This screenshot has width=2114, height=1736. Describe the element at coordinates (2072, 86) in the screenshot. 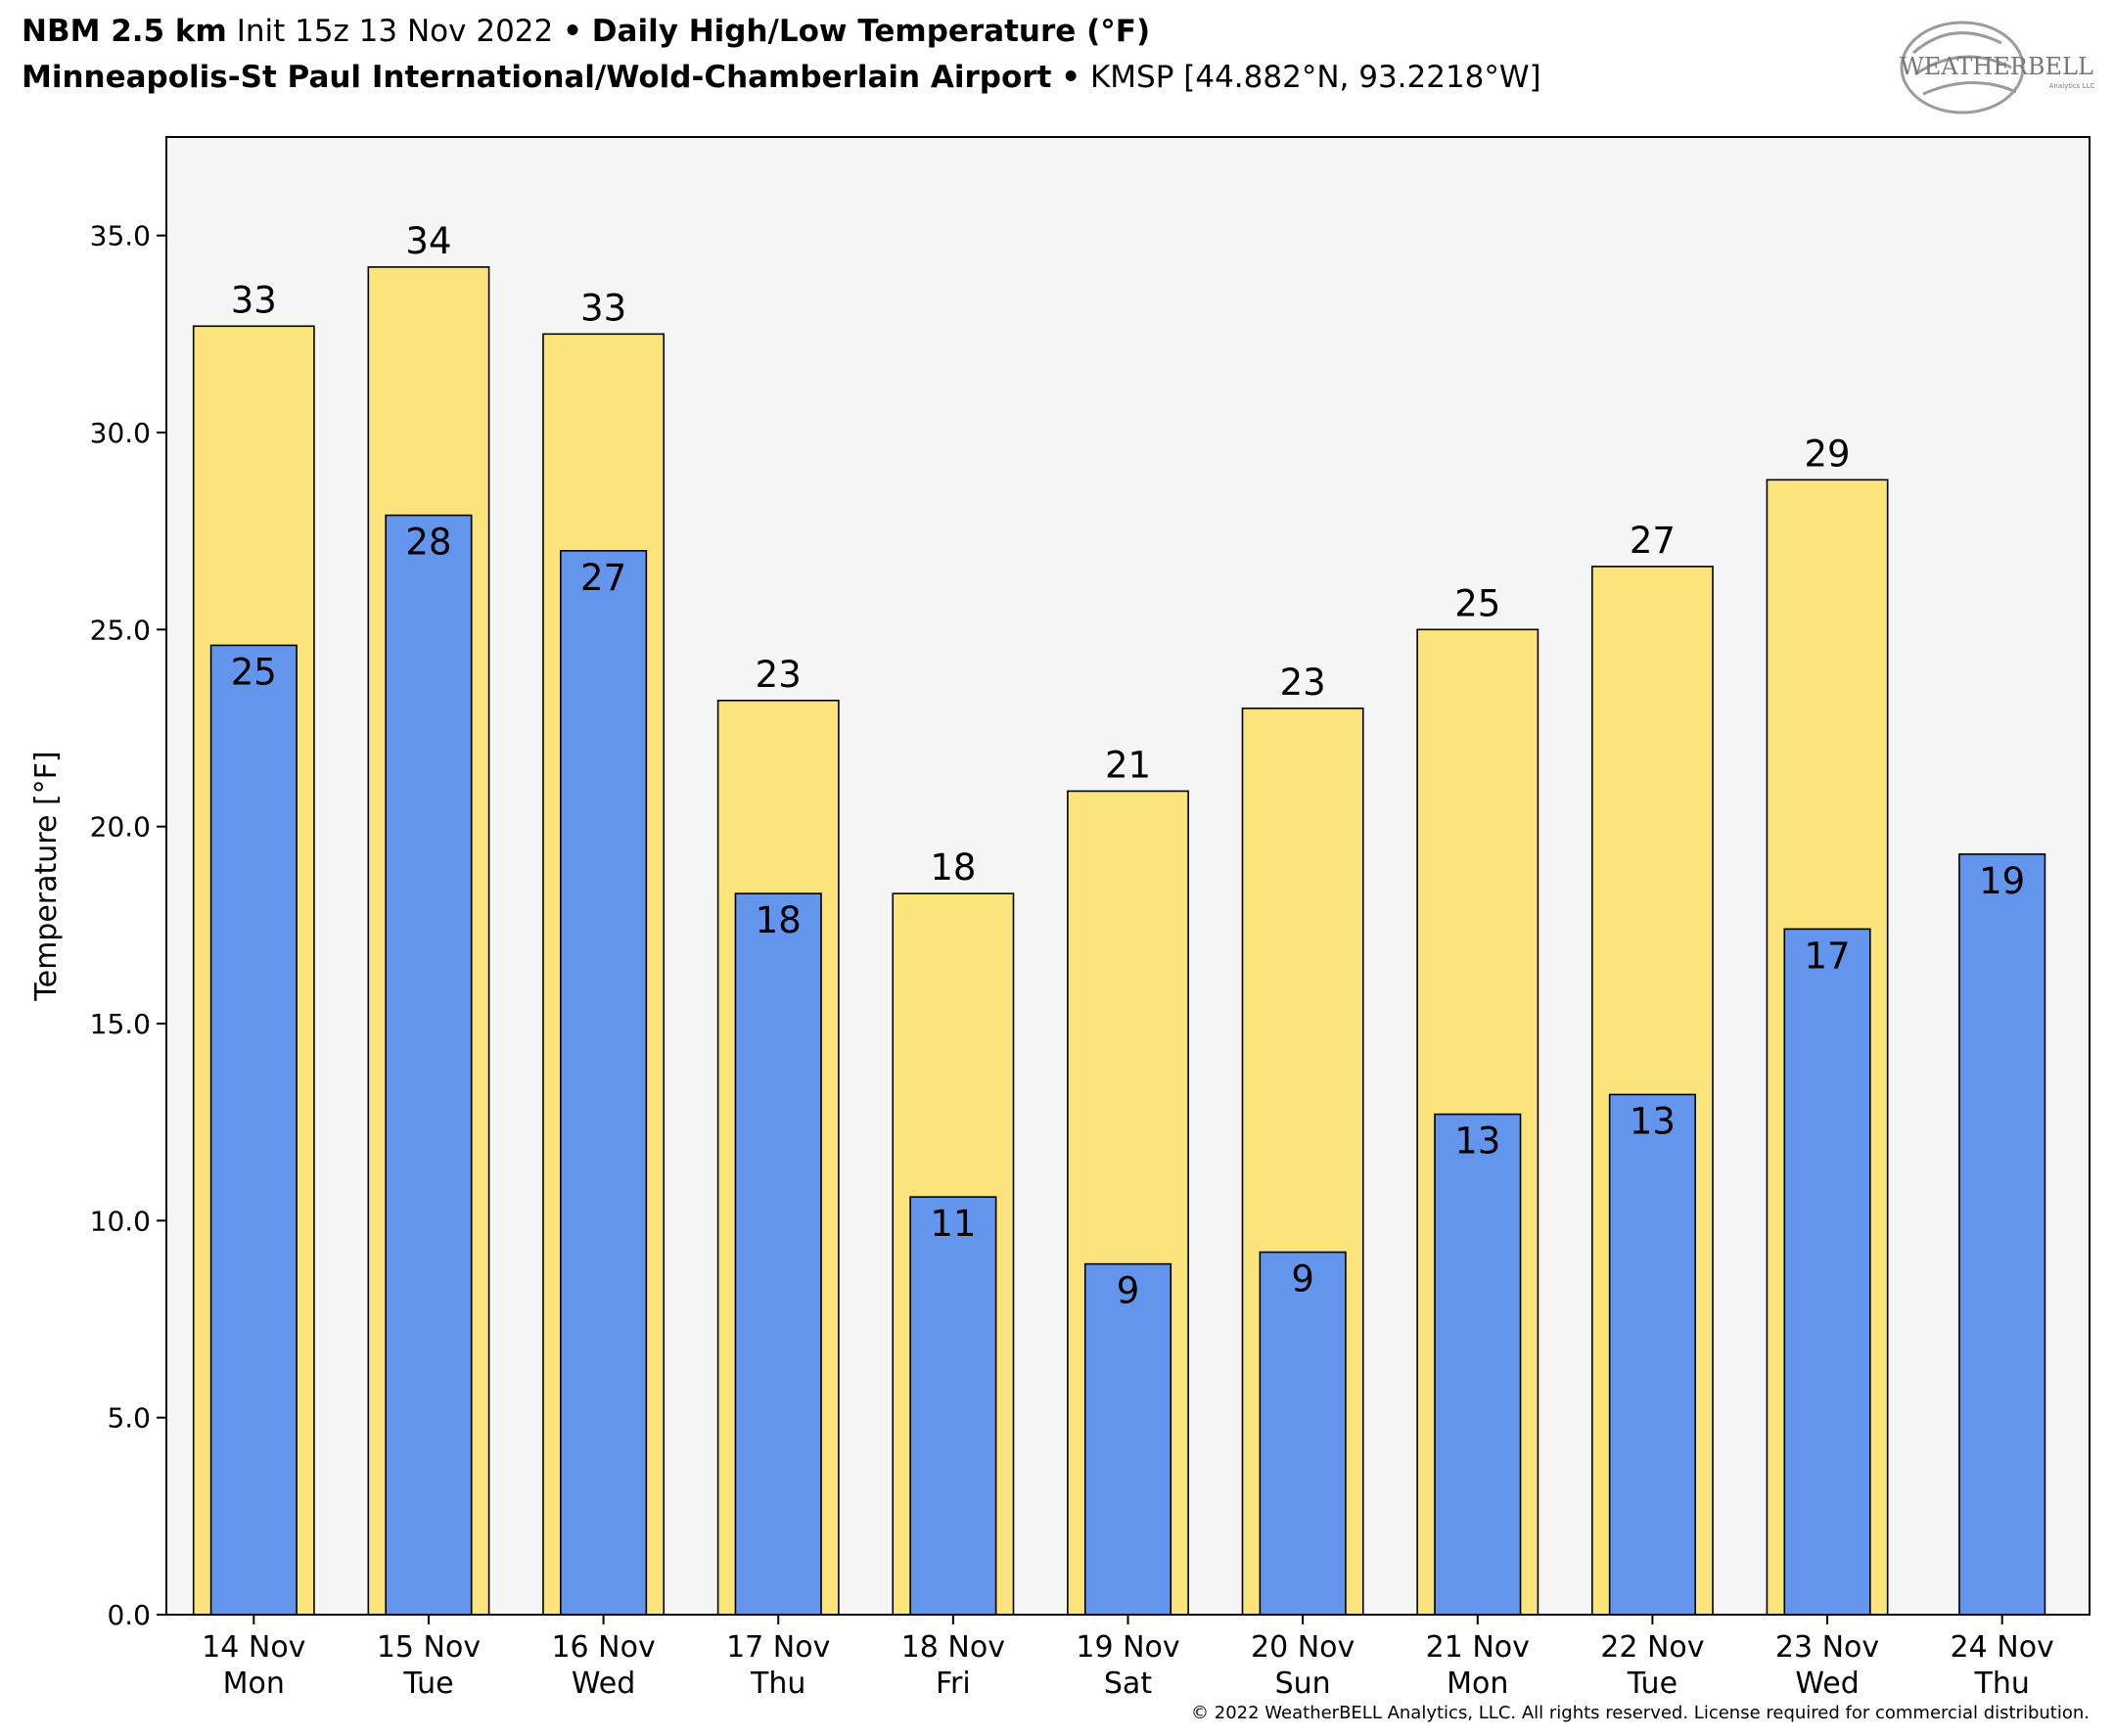

I see `logo-subtext: Analytics LLC` at that location.